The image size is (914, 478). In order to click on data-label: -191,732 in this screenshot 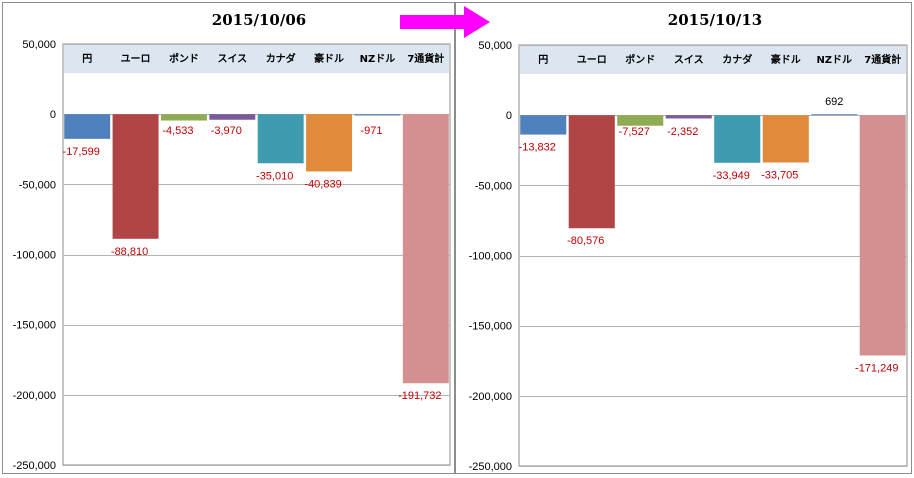, I will do `click(419, 396)`.